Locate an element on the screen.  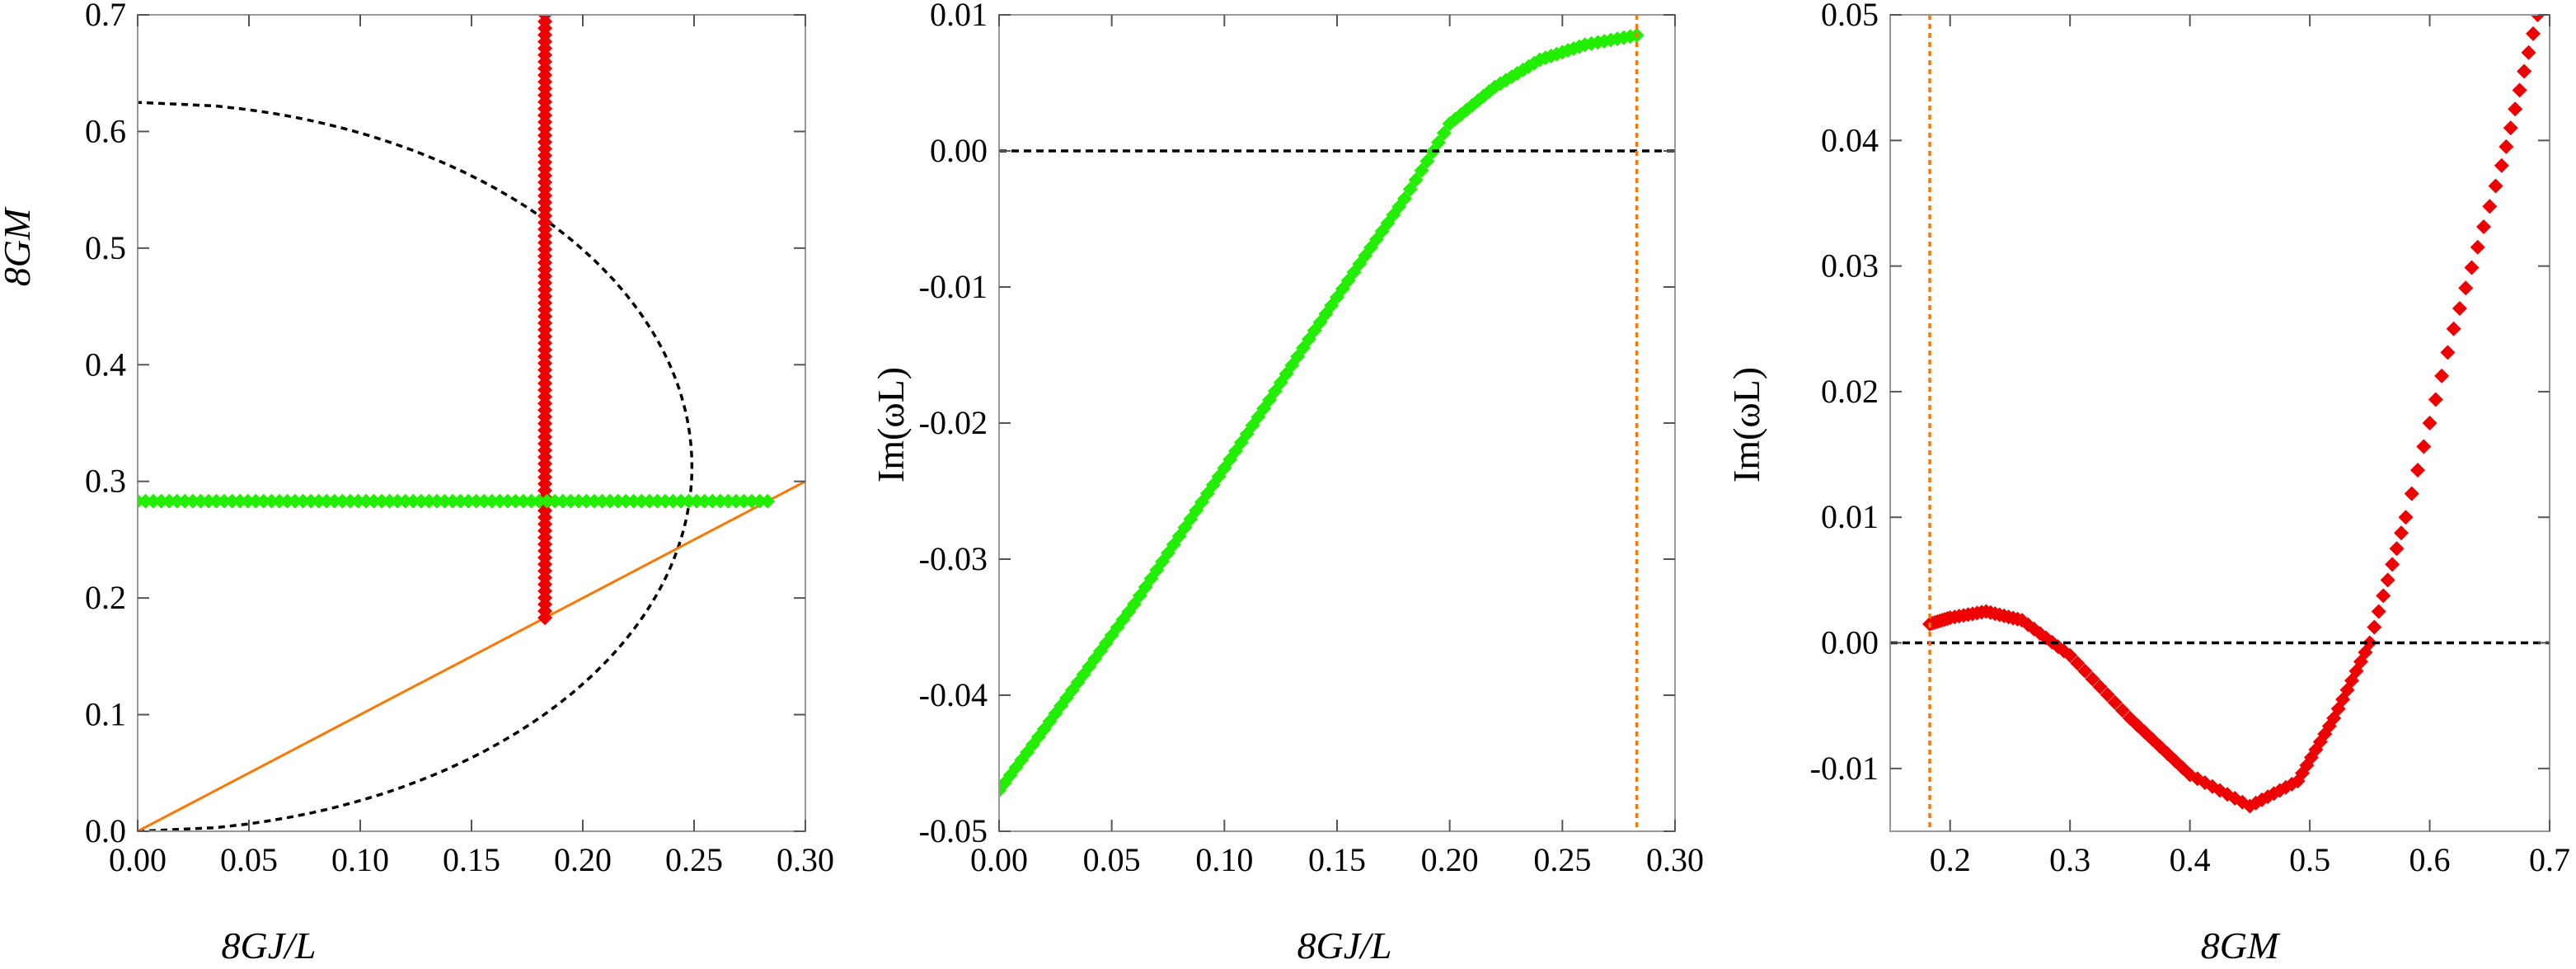
panel-left-ytick-label: 0.5 is located at coordinates (105, 247).